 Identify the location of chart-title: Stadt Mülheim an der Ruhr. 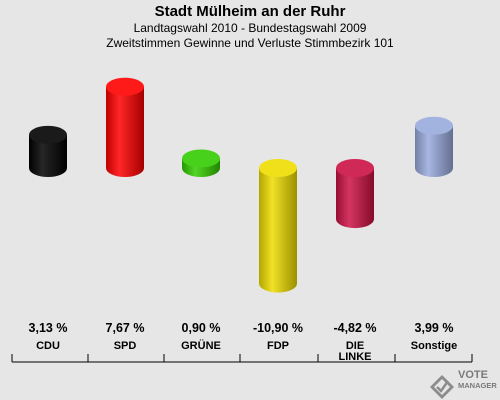
(250, 11).